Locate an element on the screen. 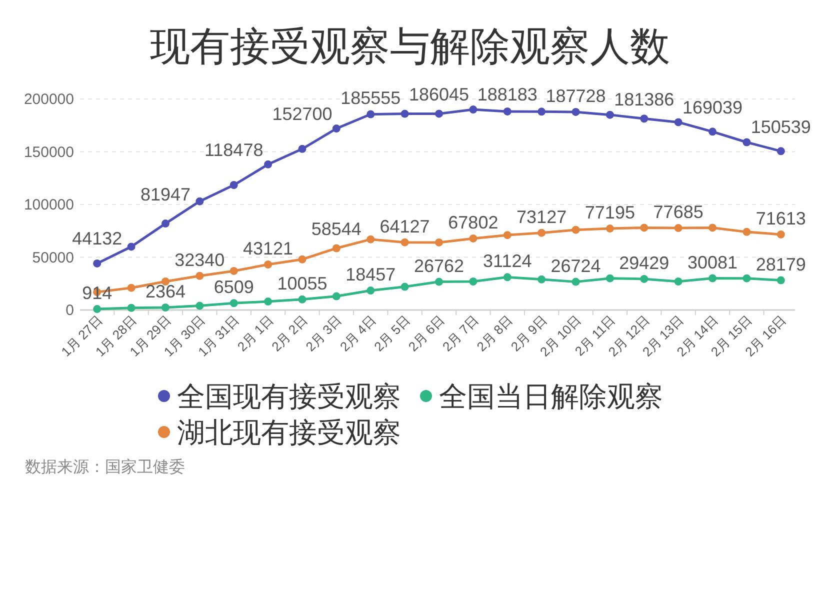  y-tick-label: 0 is located at coordinates (70, 310).